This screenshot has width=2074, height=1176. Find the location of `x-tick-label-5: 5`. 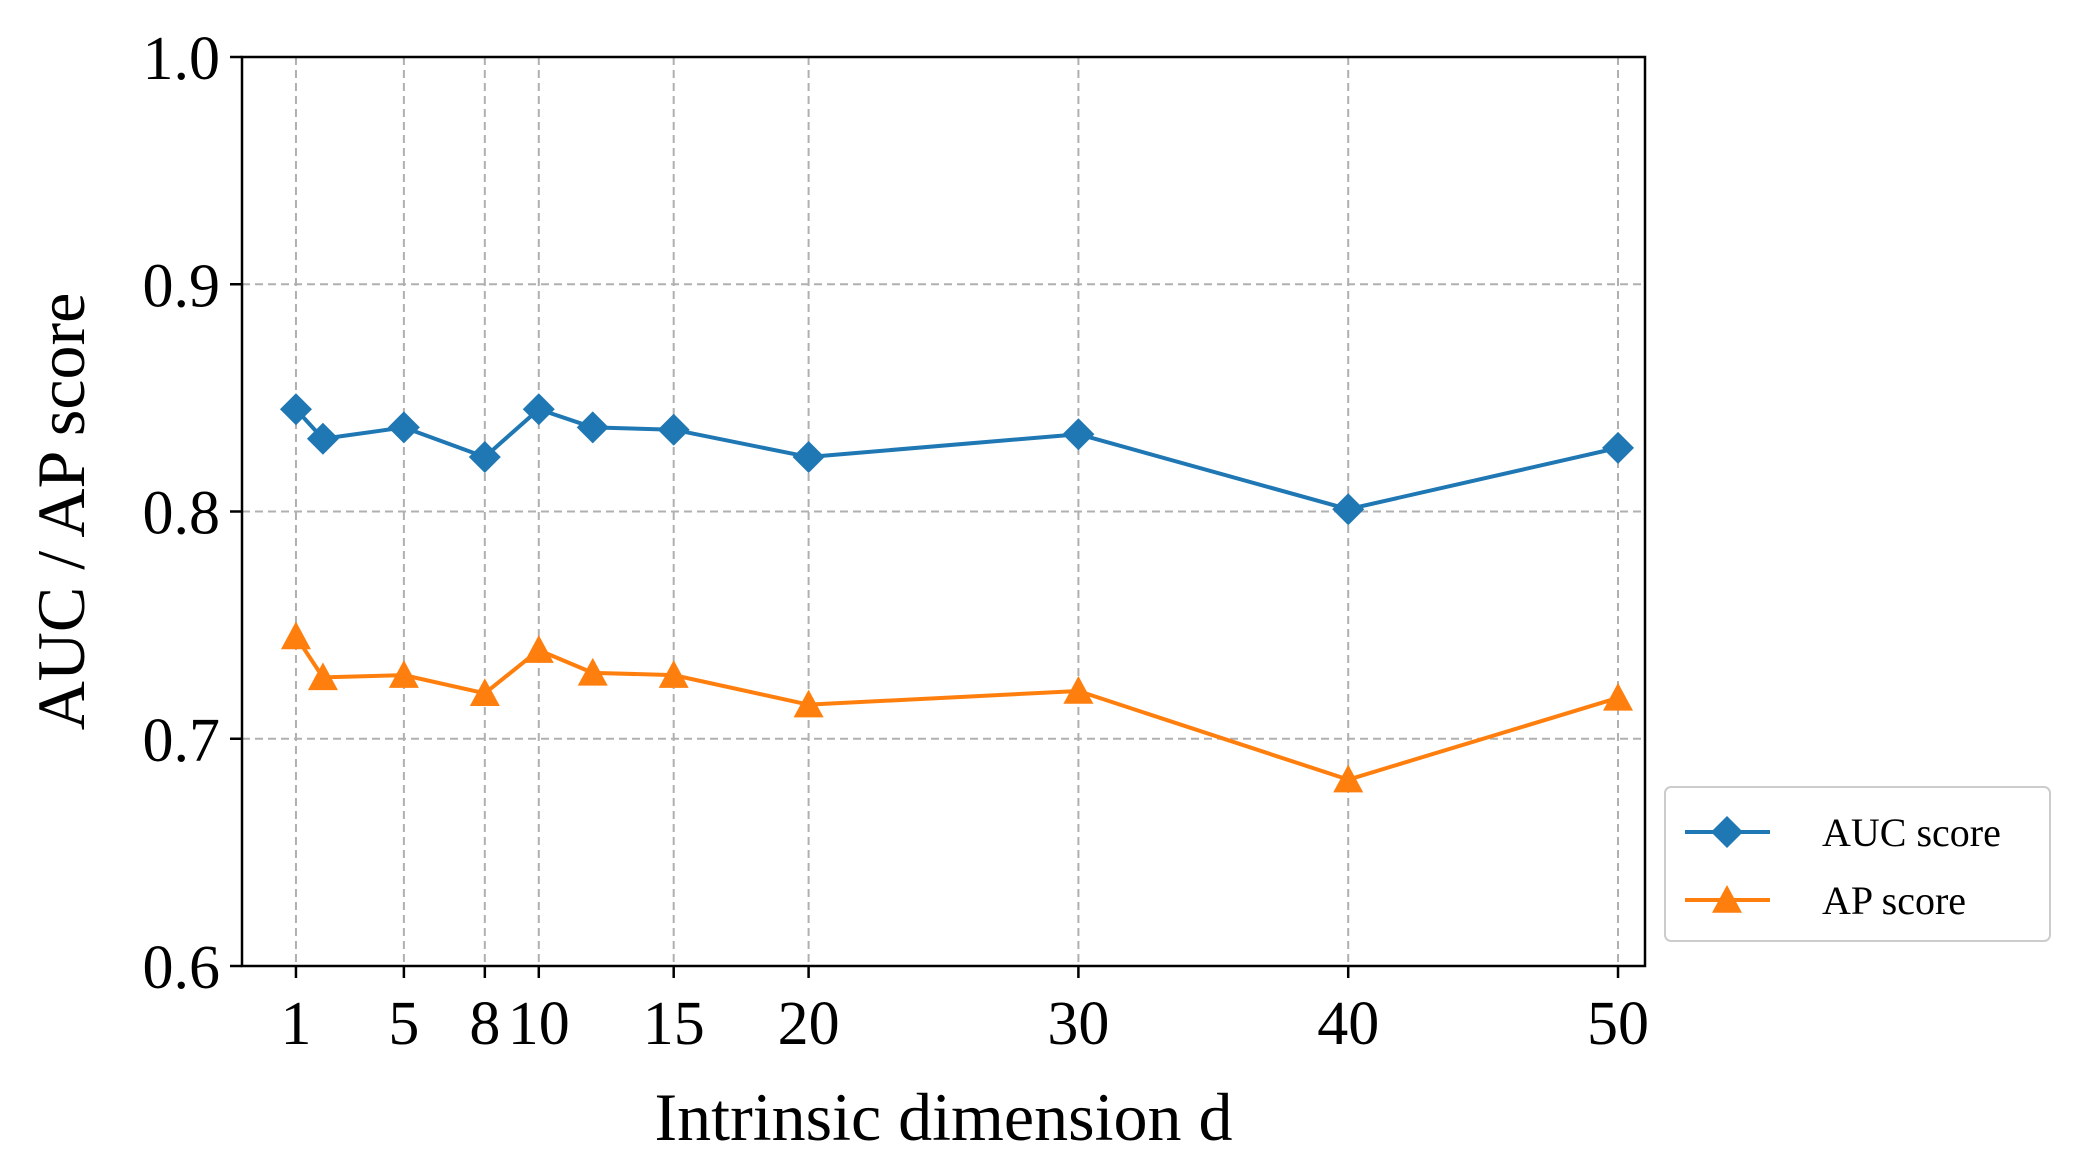

x-tick-label-5: 5 is located at coordinates (403, 1024).